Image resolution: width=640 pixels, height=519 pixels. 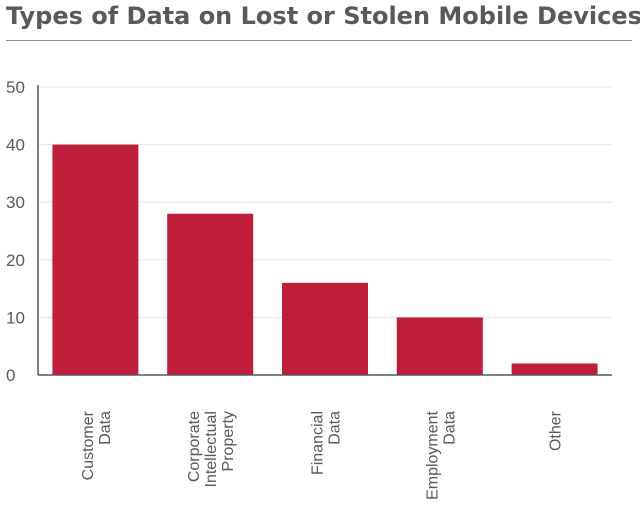 I want to click on y-tick-label-20: 20, so click(x=15, y=260).